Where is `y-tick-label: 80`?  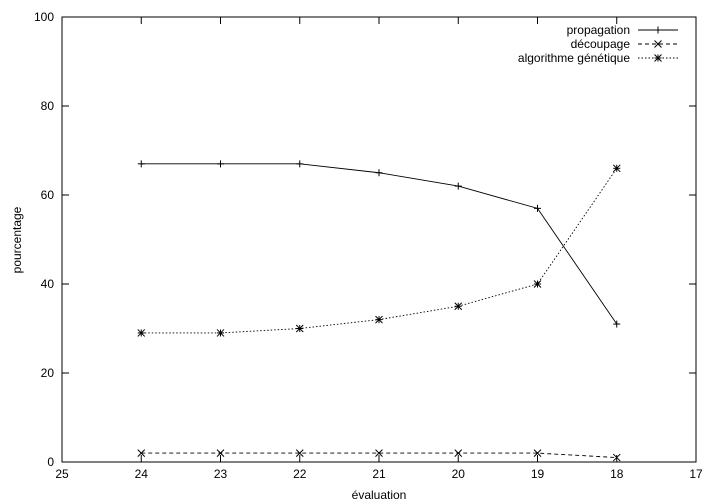 y-tick-label: 80 is located at coordinates (48, 106).